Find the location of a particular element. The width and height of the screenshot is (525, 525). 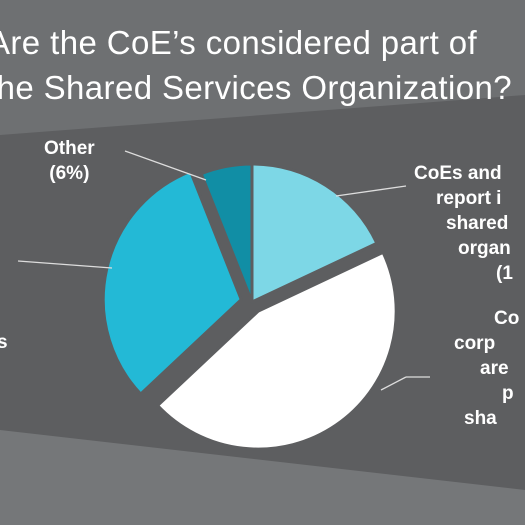

chart-title-line-1: Are the CoE’s considered part of is located at coordinates (239, 42).